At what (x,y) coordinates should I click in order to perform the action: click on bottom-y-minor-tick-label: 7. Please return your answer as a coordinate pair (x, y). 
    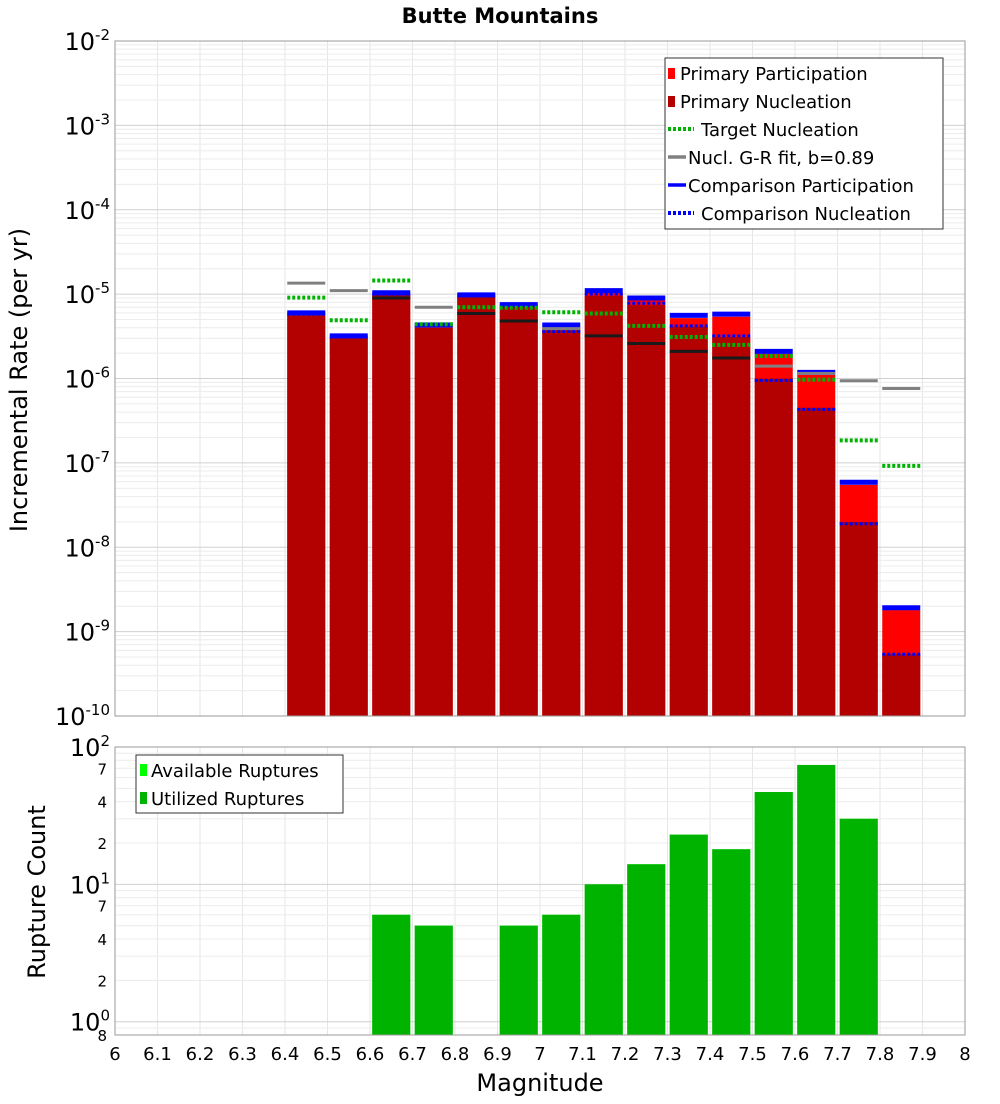
    Looking at the image, I should click on (102, 907).